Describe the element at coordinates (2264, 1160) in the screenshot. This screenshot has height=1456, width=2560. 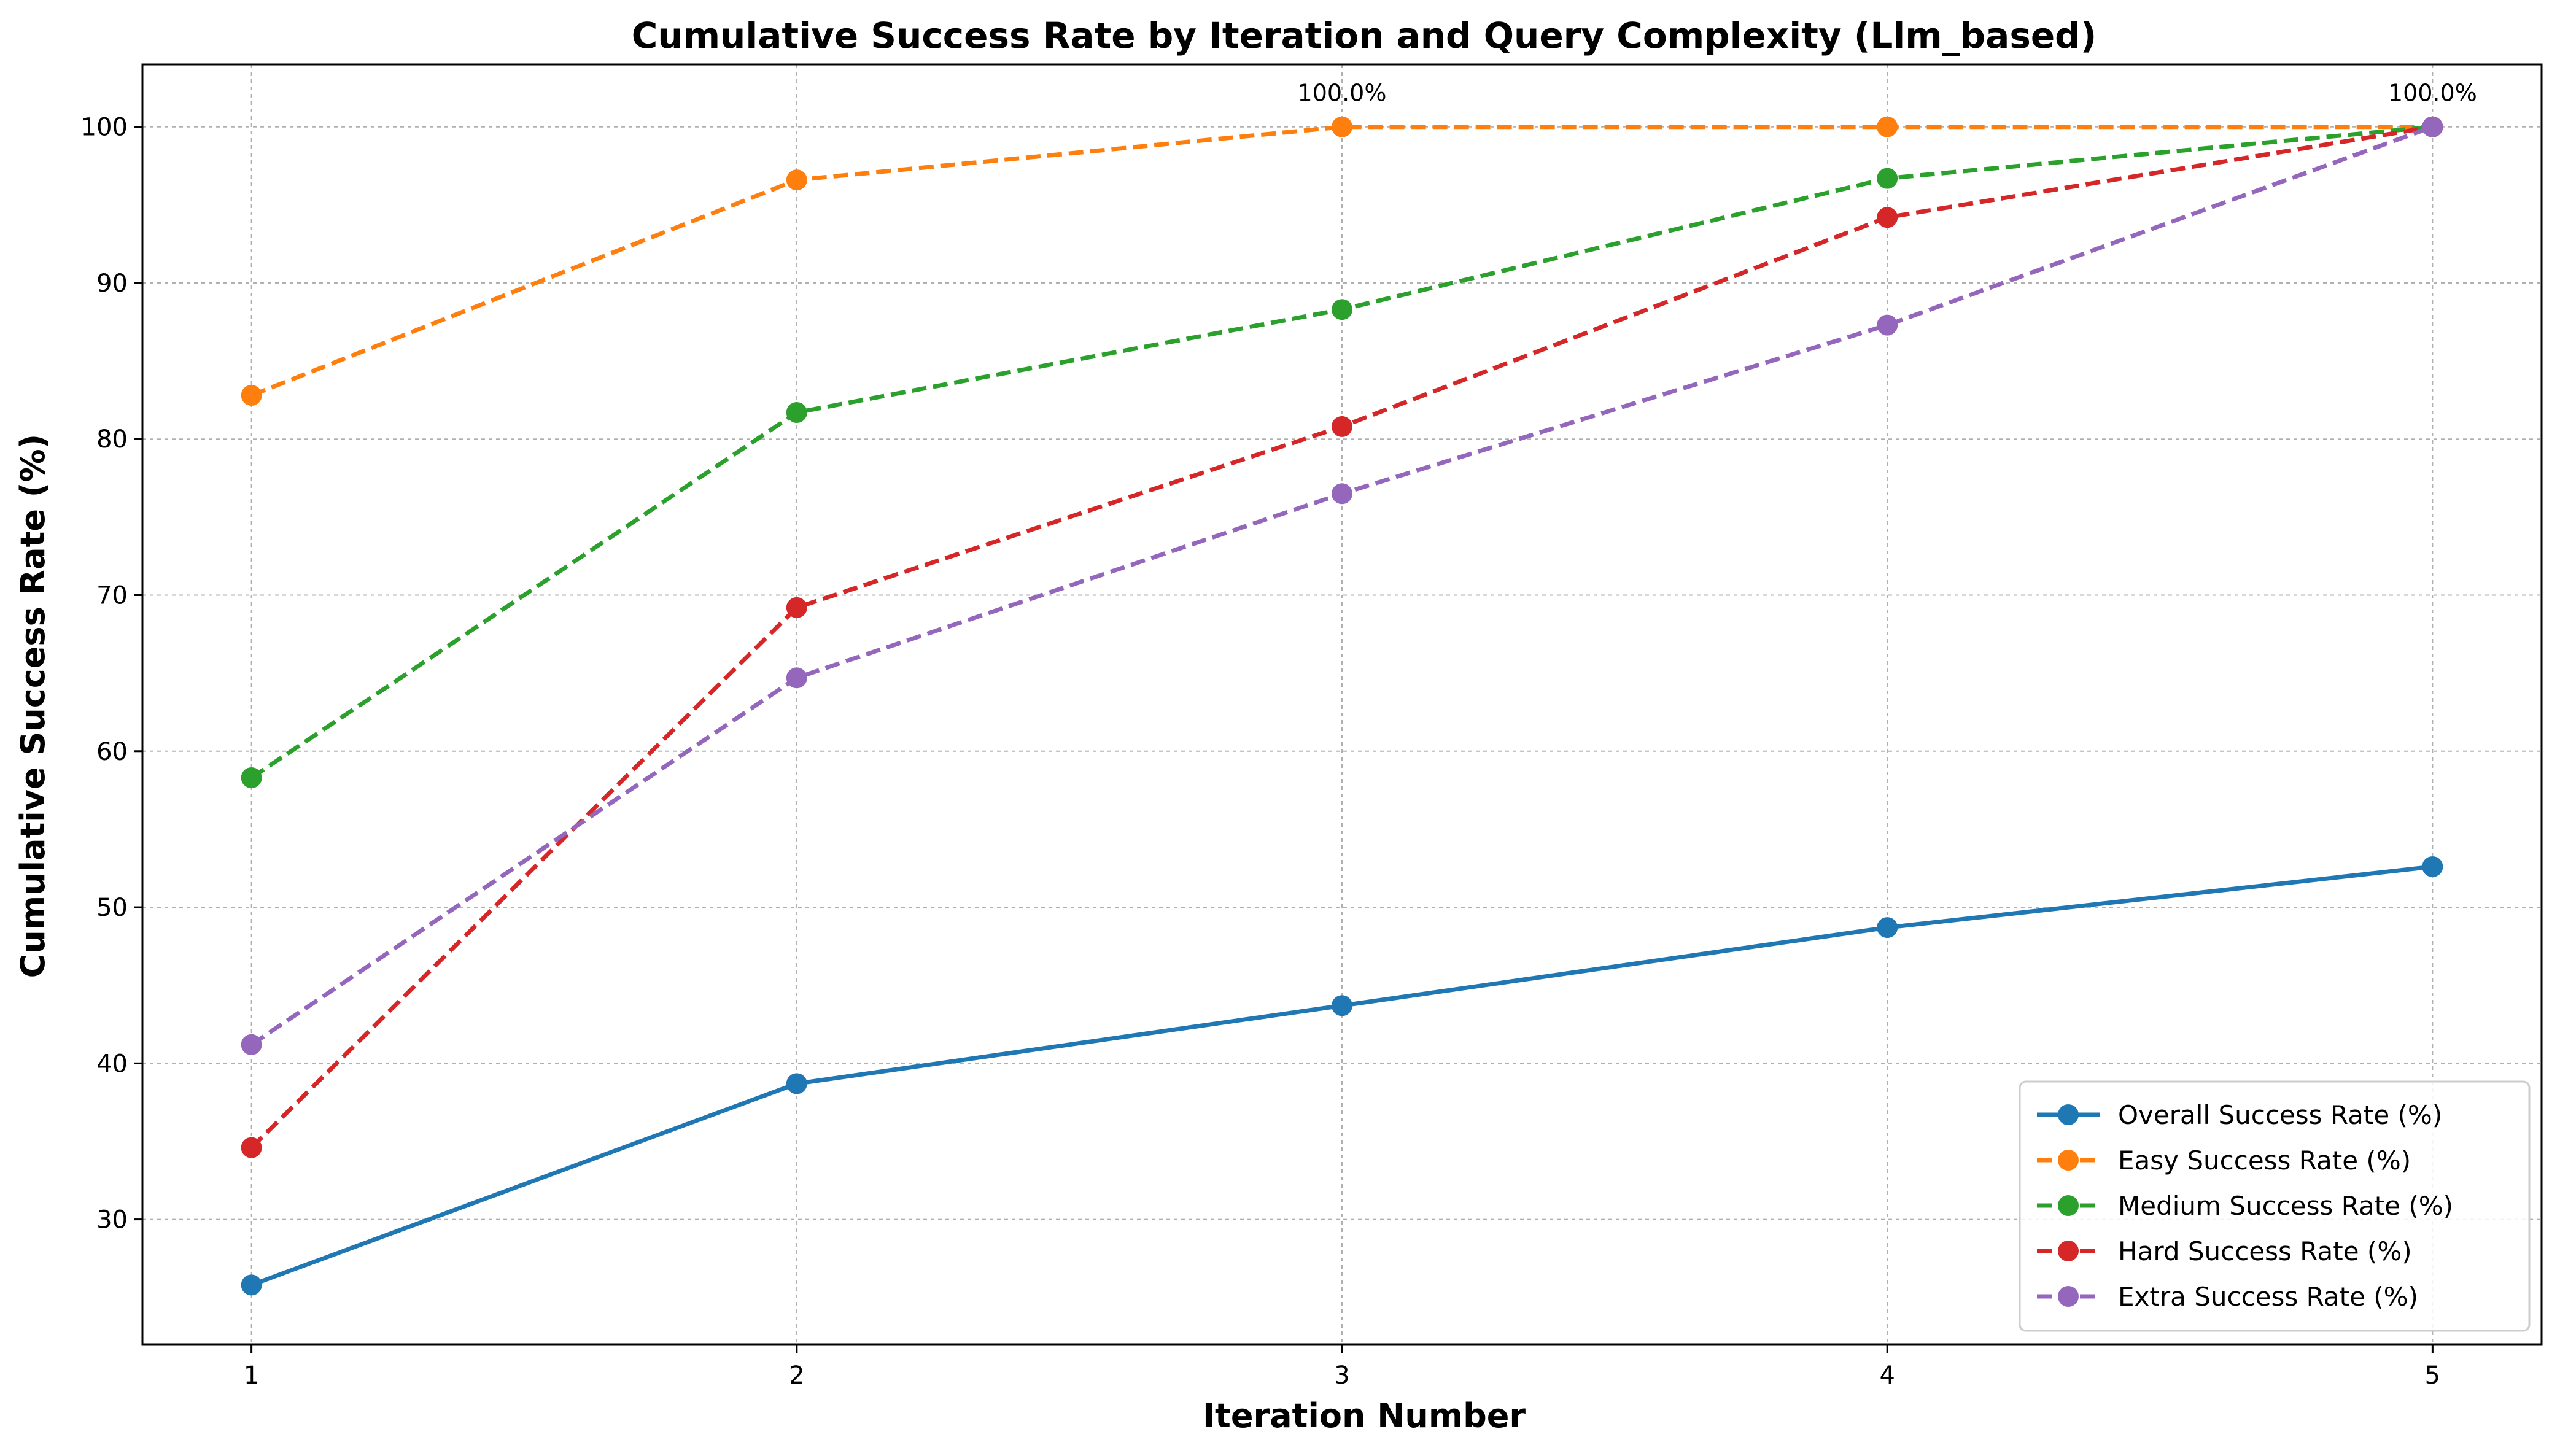
I see `legend-label: Easy Success Rate (%)` at that location.